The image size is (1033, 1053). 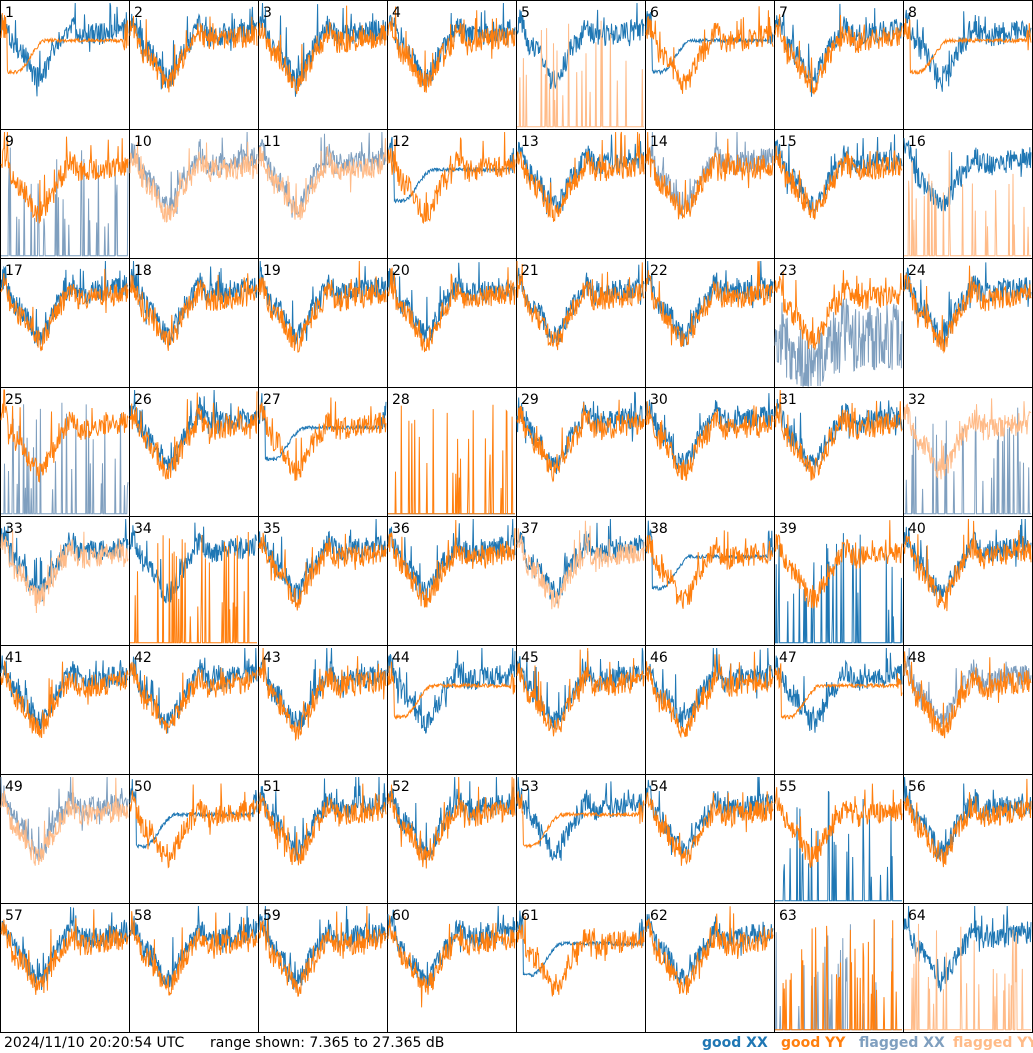 I want to click on panel-60: 60, so click(x=452, y=968).